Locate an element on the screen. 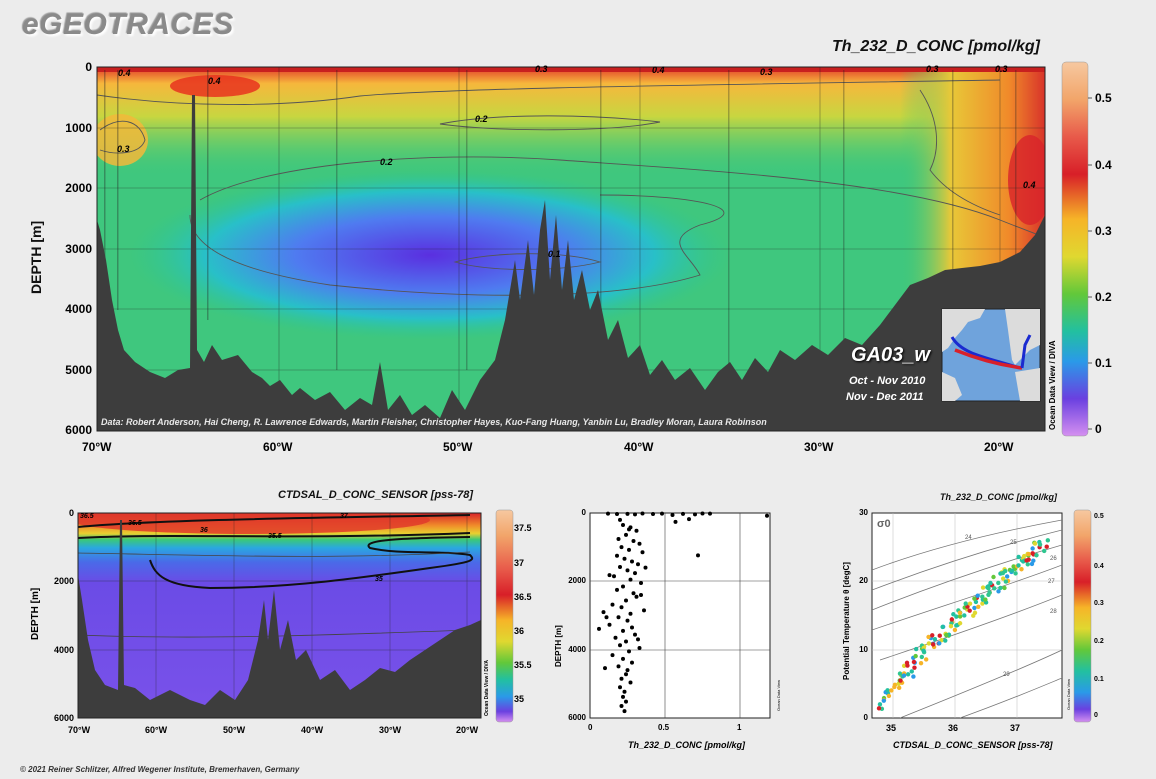  main-xtick: 60°W is located at coordinates (278, 447).